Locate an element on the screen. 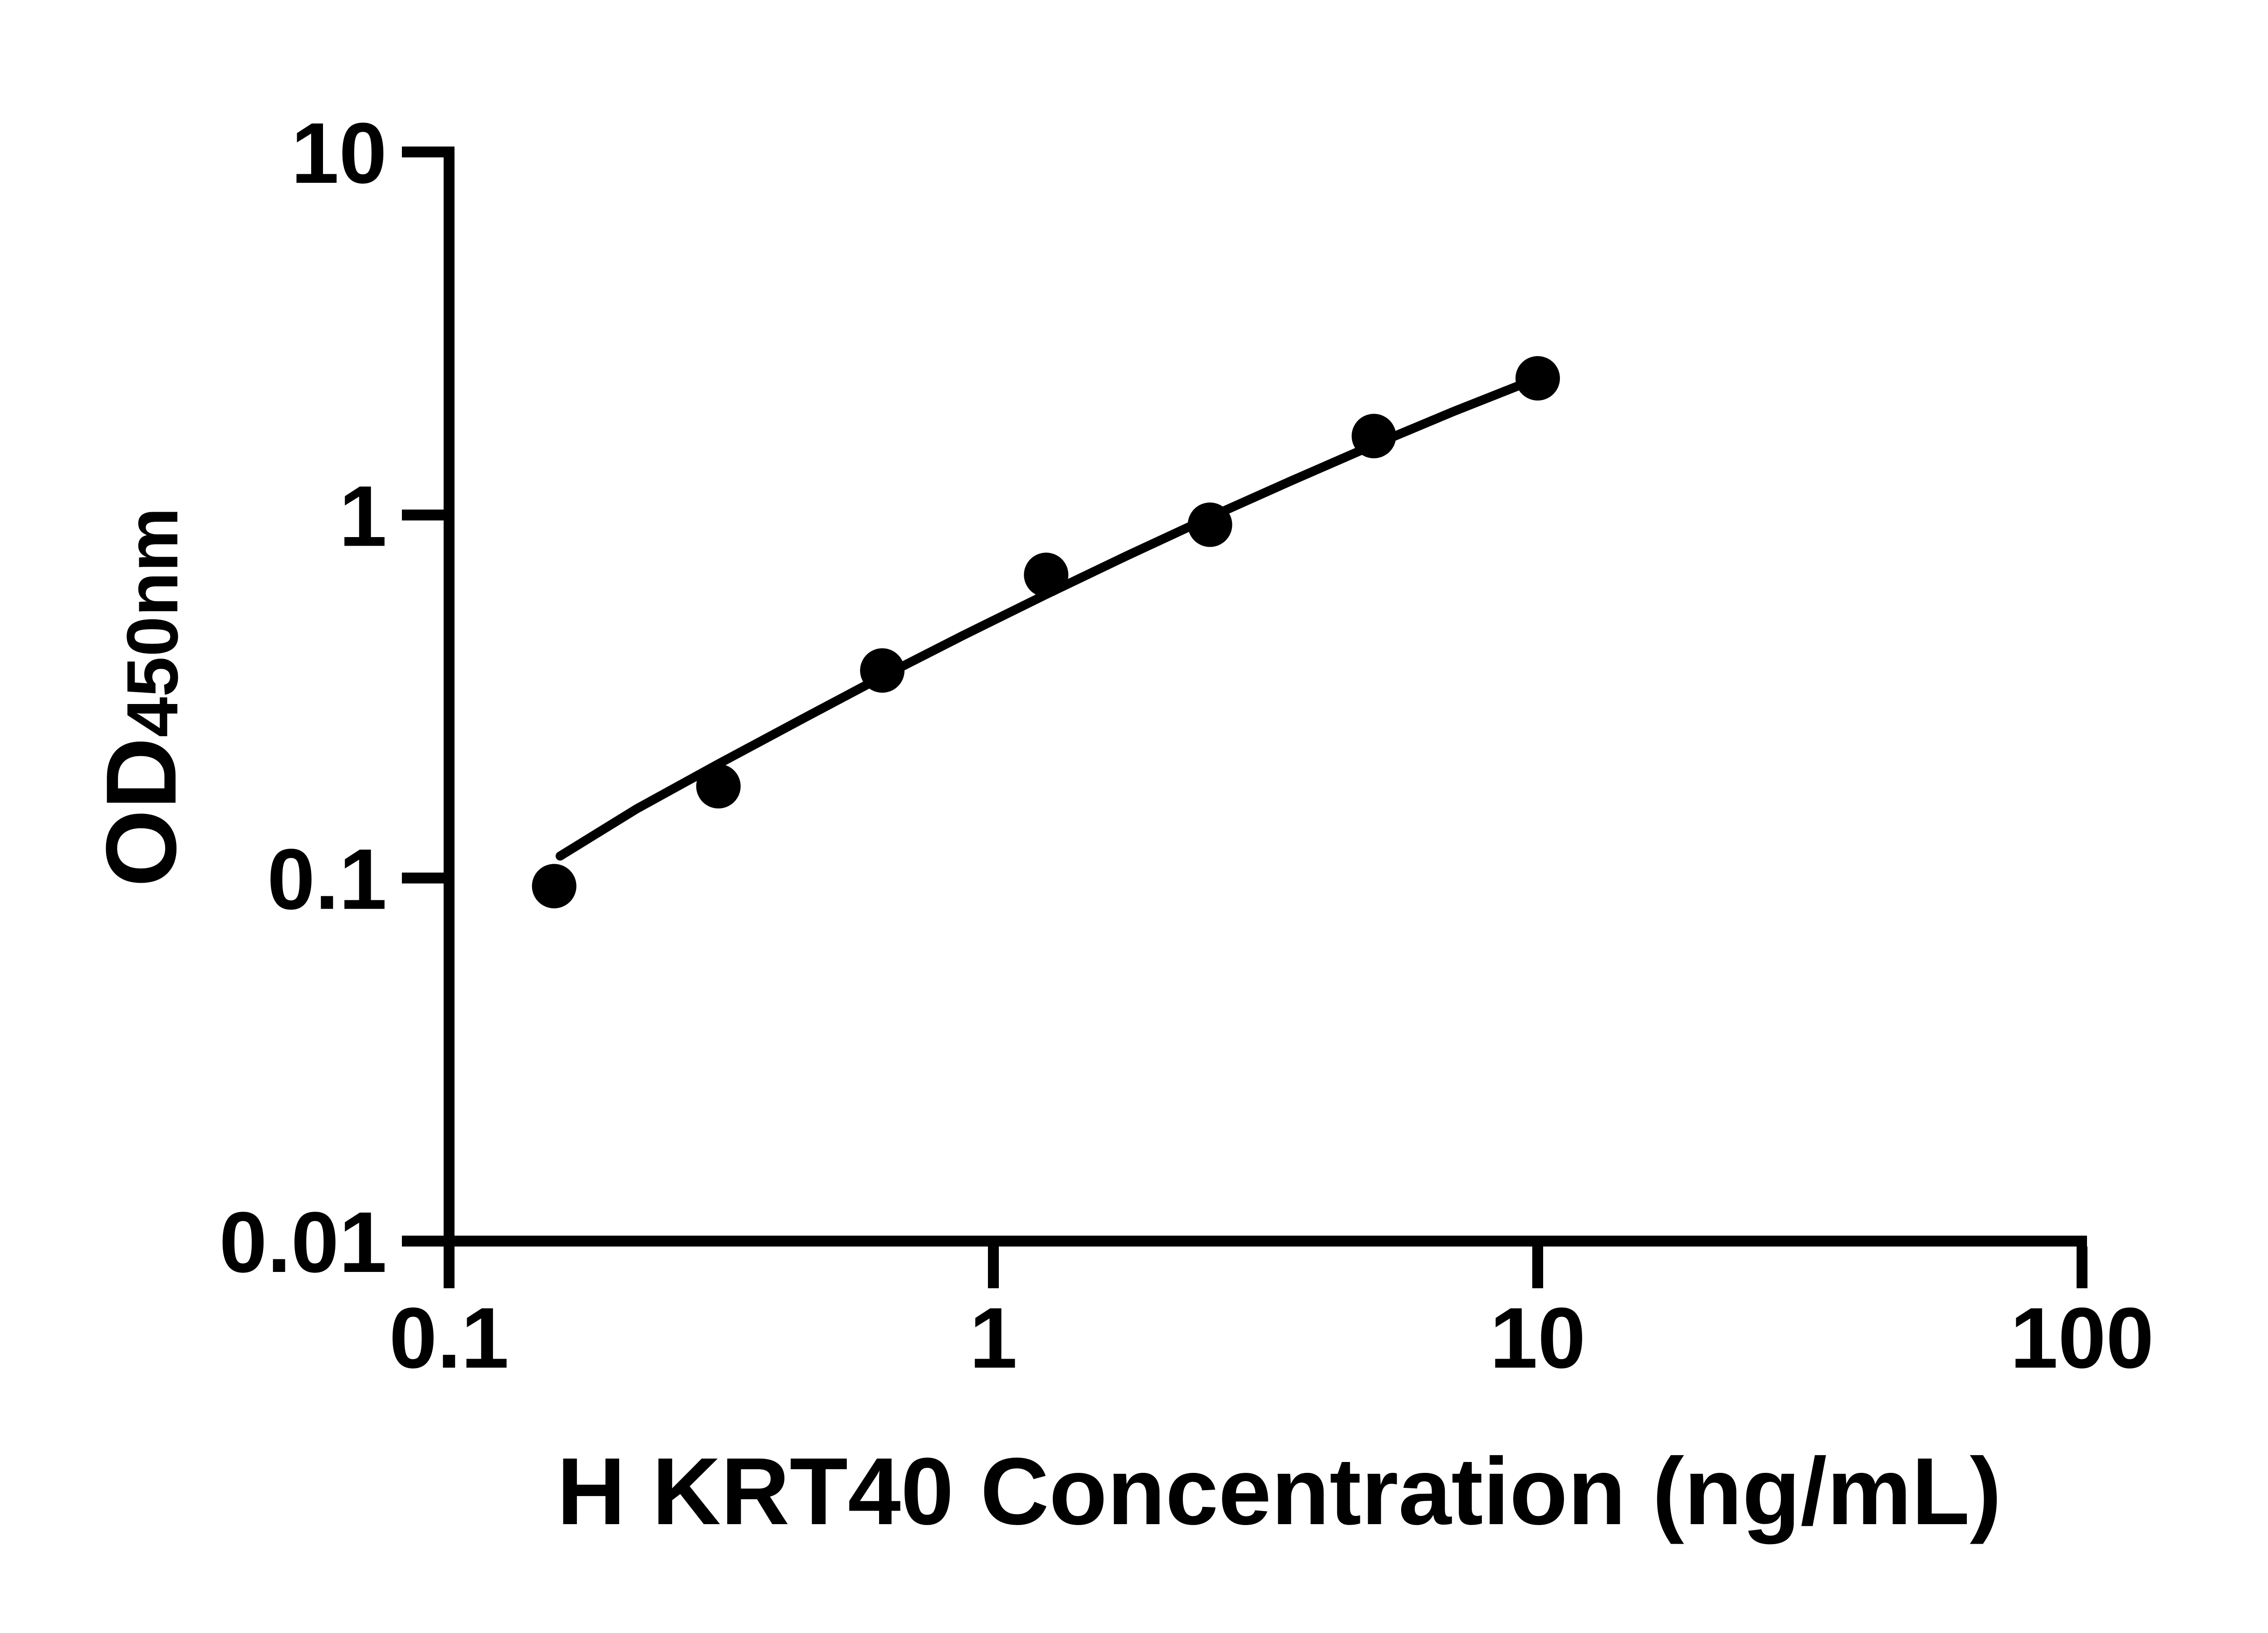 The height and width of the screenshot is (1633, 2268). y-tick-label: 0.1 is located at coordinates (327, 879).